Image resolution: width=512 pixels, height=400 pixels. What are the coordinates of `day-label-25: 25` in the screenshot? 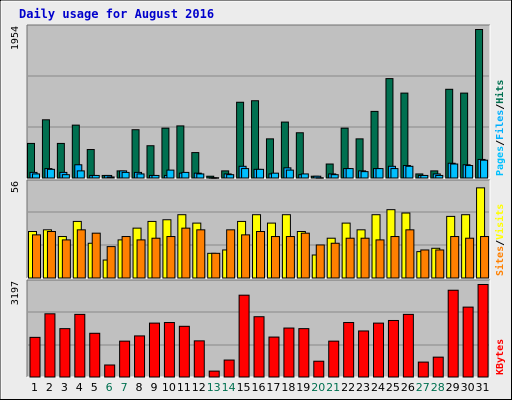 It's located at (393, 387).